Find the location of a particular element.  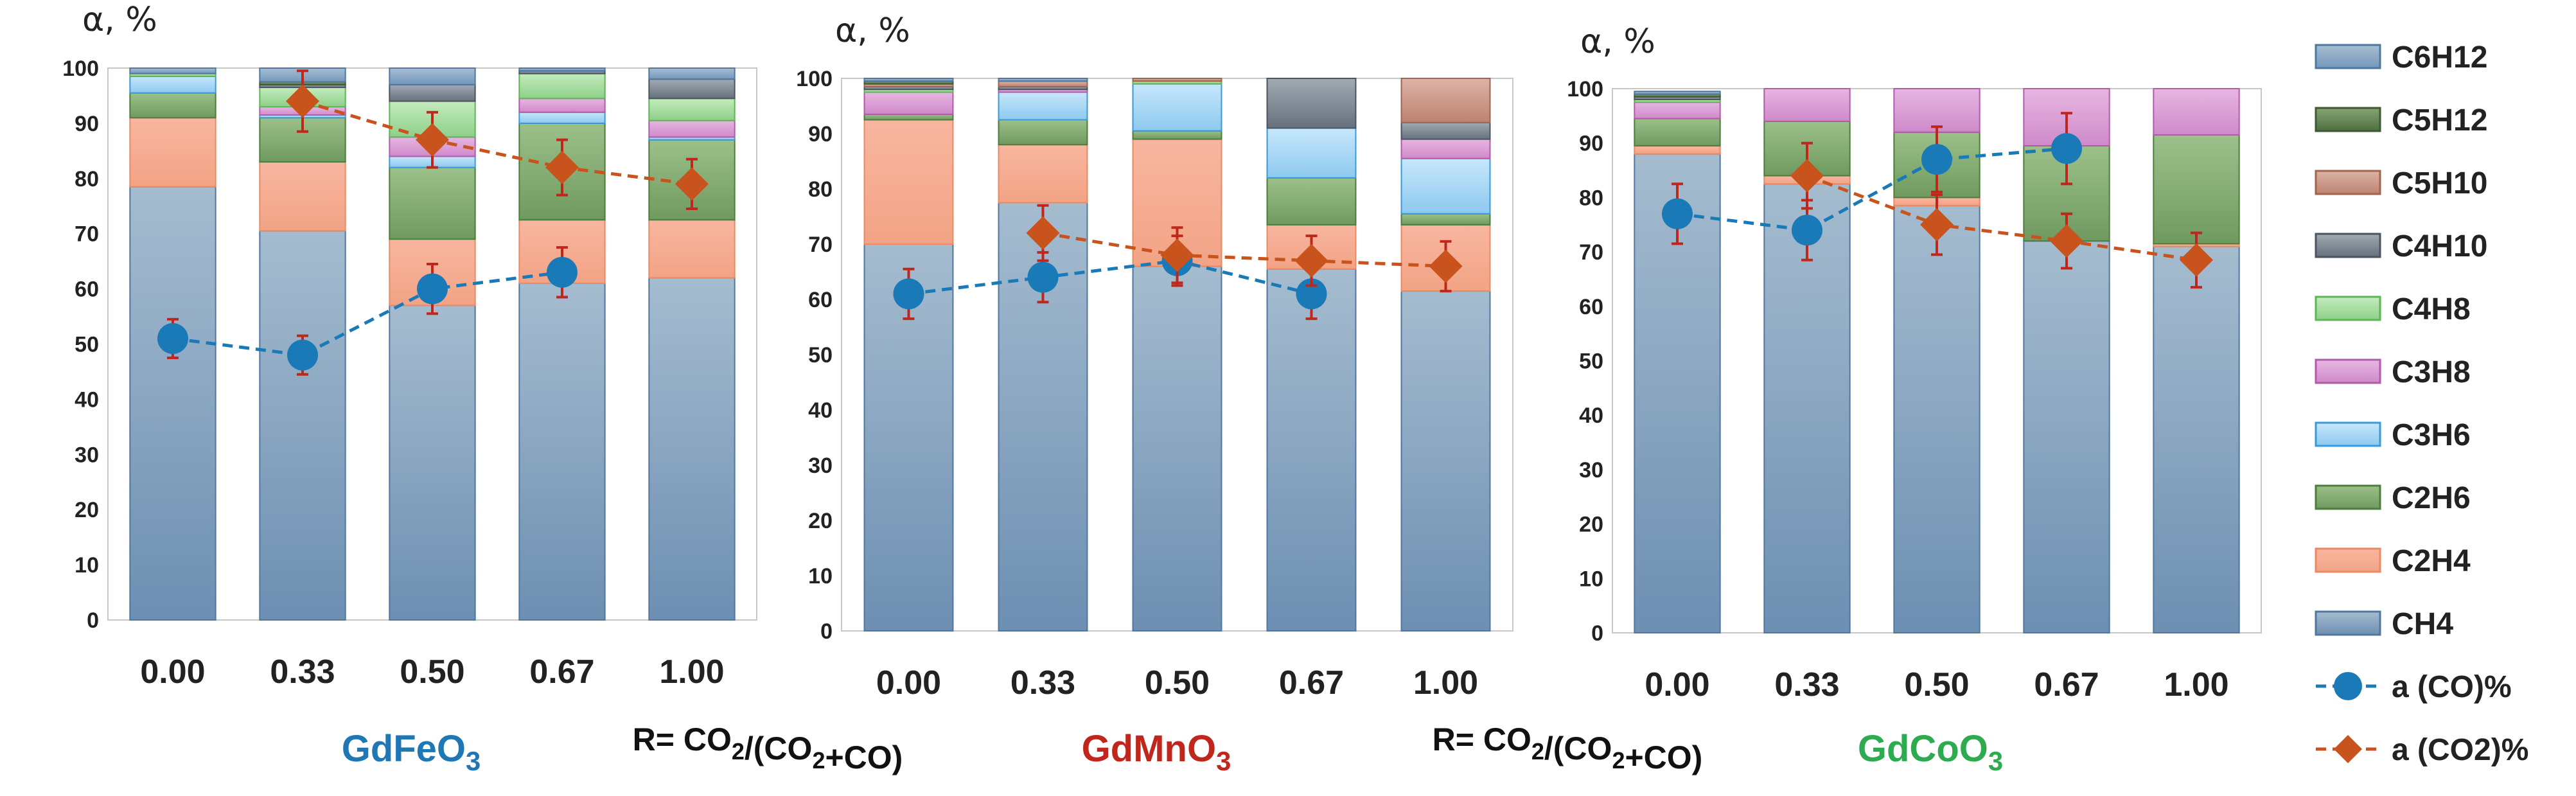

legend-label: C4H10 is located at coordinates (2439, 246).